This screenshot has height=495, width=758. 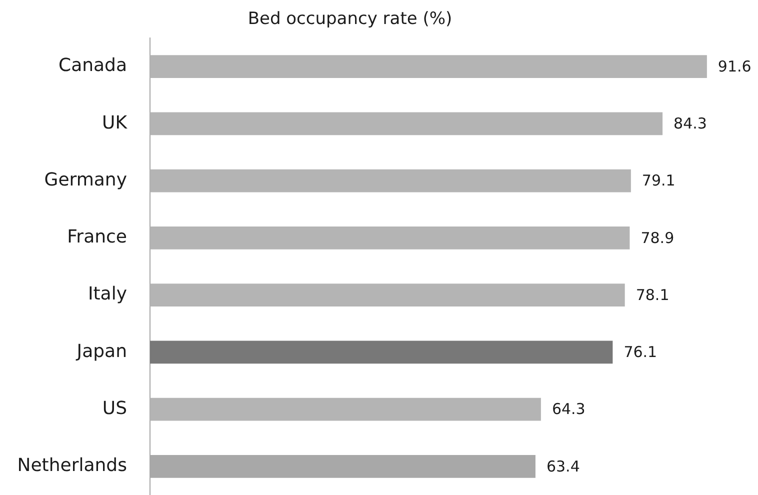 What do you see at coordinates (114, 408) in the screenshot?
I see `y-tick-label: US` at bounding box center [114, 408].